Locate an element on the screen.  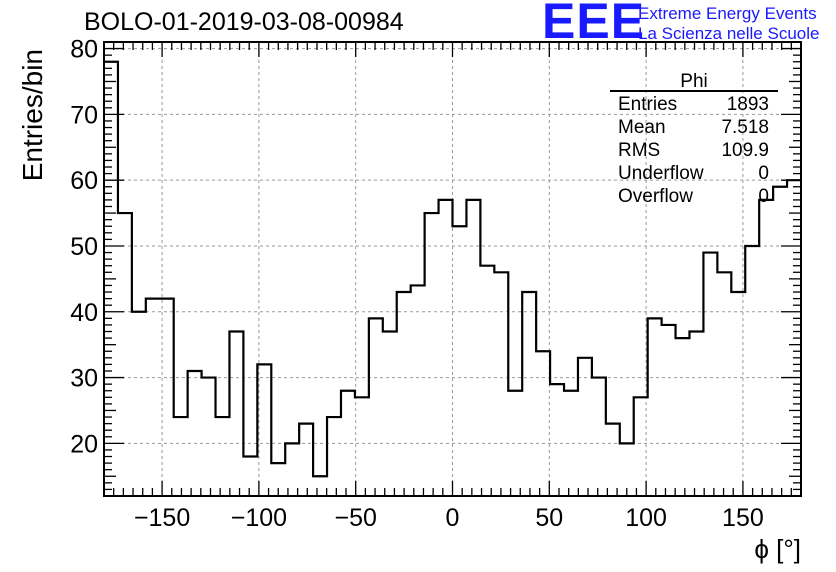
y-tick-label: 40 is located at coordinates (84, 313).